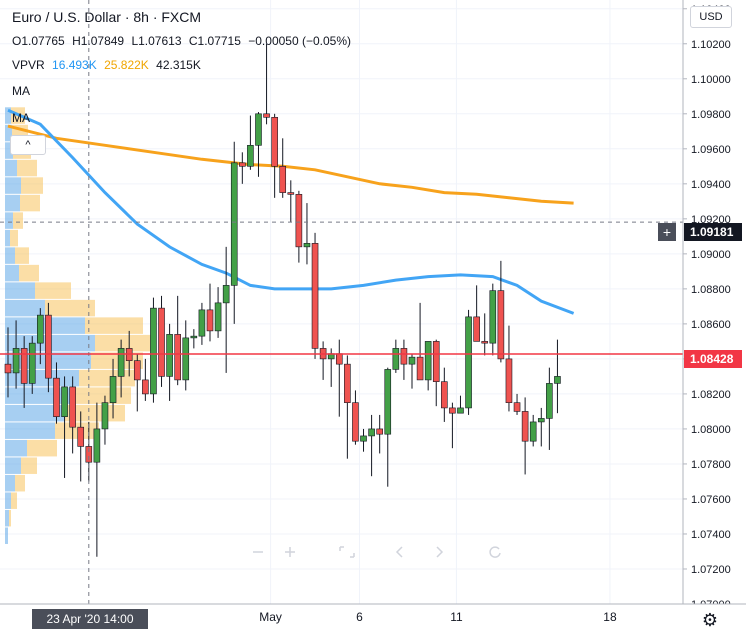  I want to click on price-tick-label: 1.08000, so click(711, 430).